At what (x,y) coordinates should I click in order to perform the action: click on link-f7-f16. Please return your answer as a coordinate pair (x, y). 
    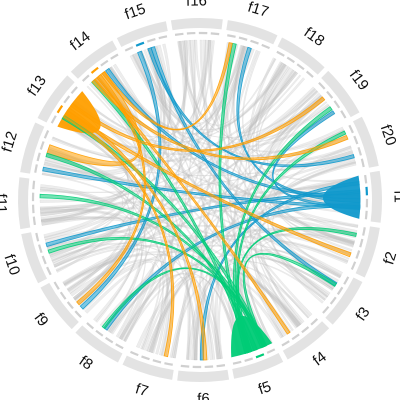
    Looking at the image, I should click on (172, 196).